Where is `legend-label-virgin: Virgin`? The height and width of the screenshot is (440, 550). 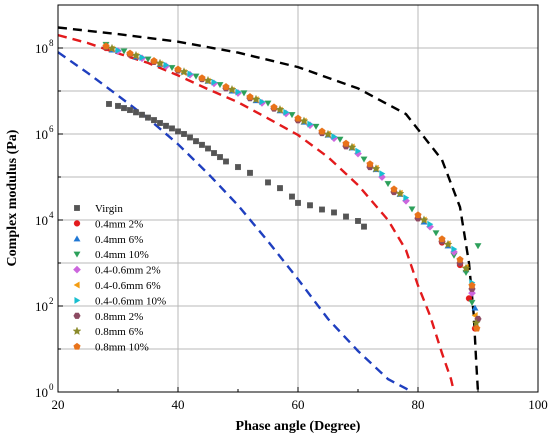
legend-label-virgin: Virgin is located at coordinates (109, 209).